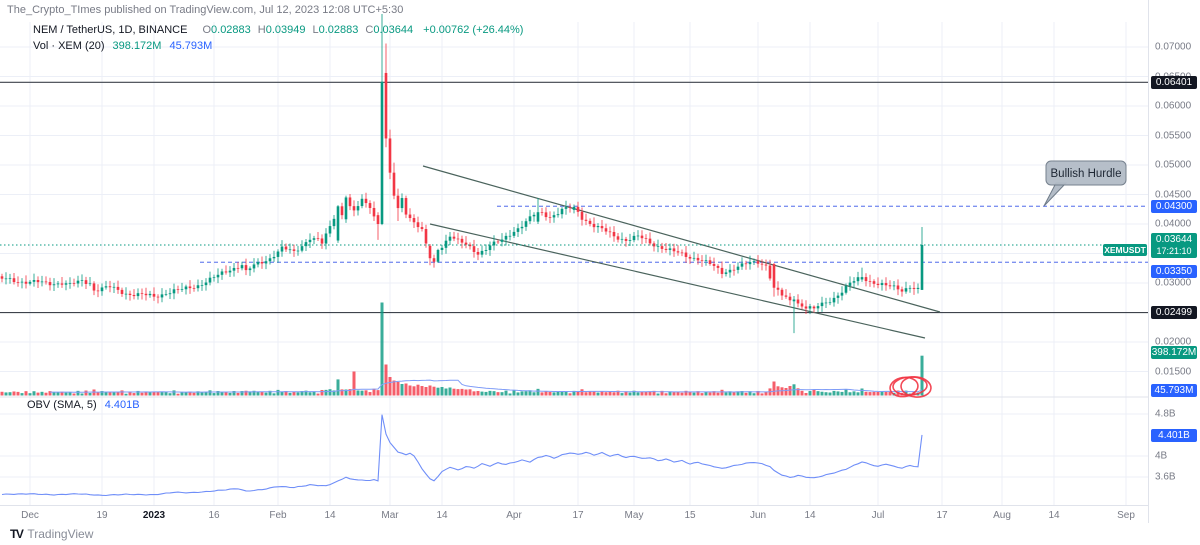  I want to click on time-tick-label: 2023, so click(154, 515).